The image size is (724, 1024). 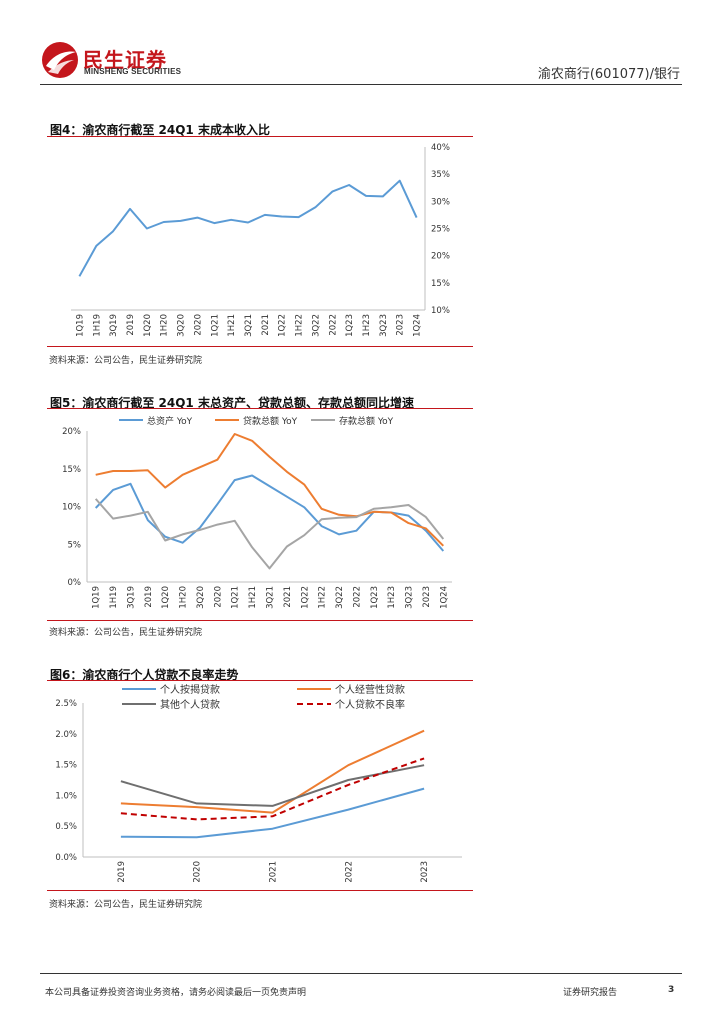 What do you see at coordinates (75, 583) in the screenshot?
I see `fig5-y-tick-label: 0%` at bounding box center [75, 583].